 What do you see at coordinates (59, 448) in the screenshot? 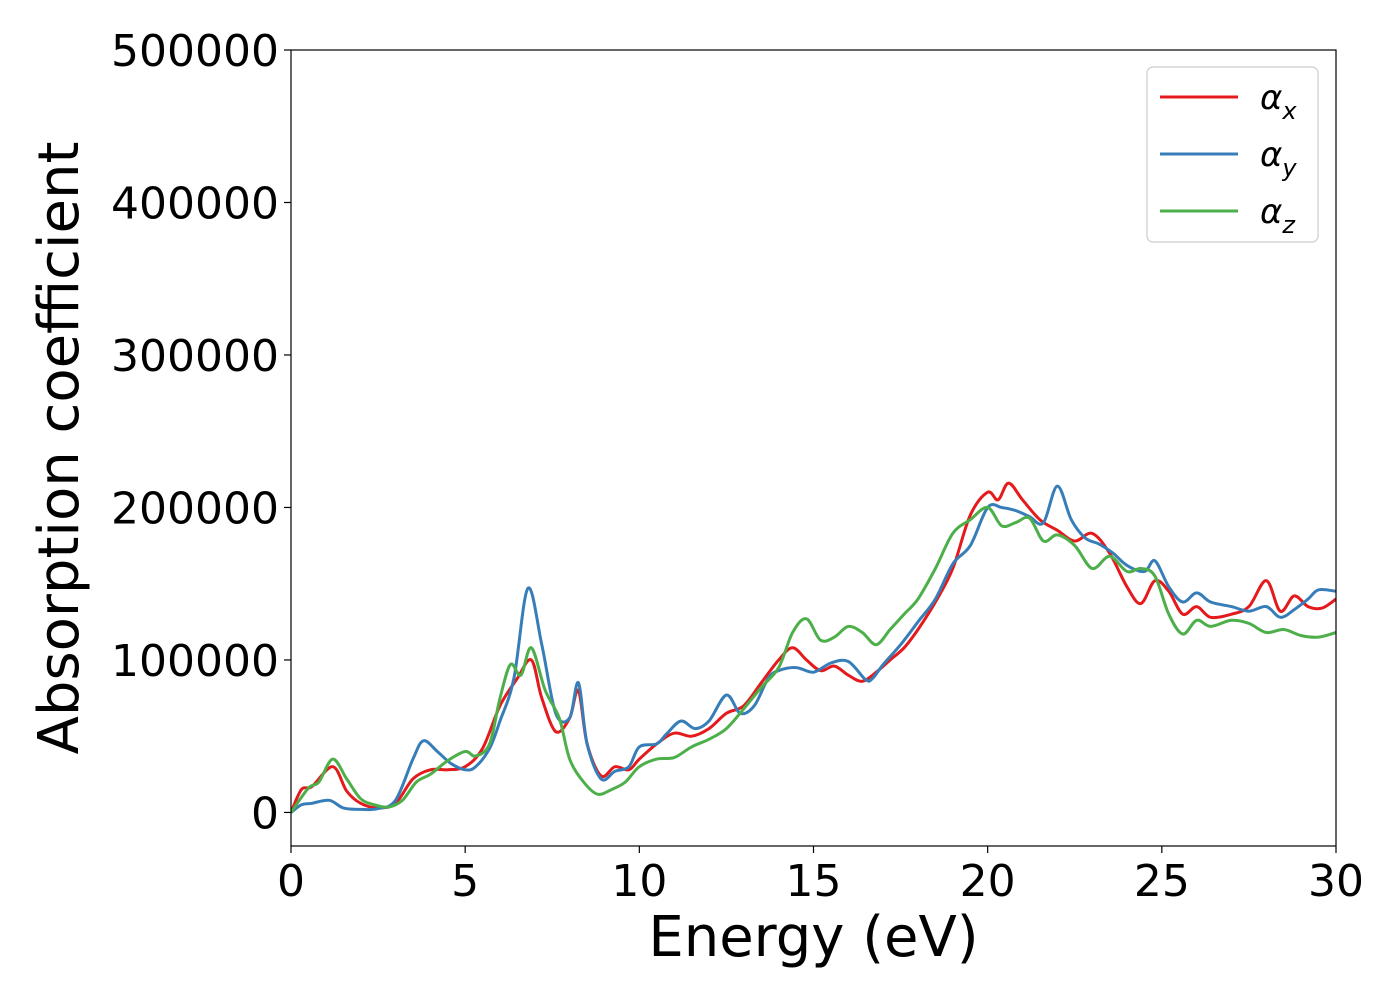
I see `y-axis-title: Absorption coefficient` at bounding box center [59, 448].